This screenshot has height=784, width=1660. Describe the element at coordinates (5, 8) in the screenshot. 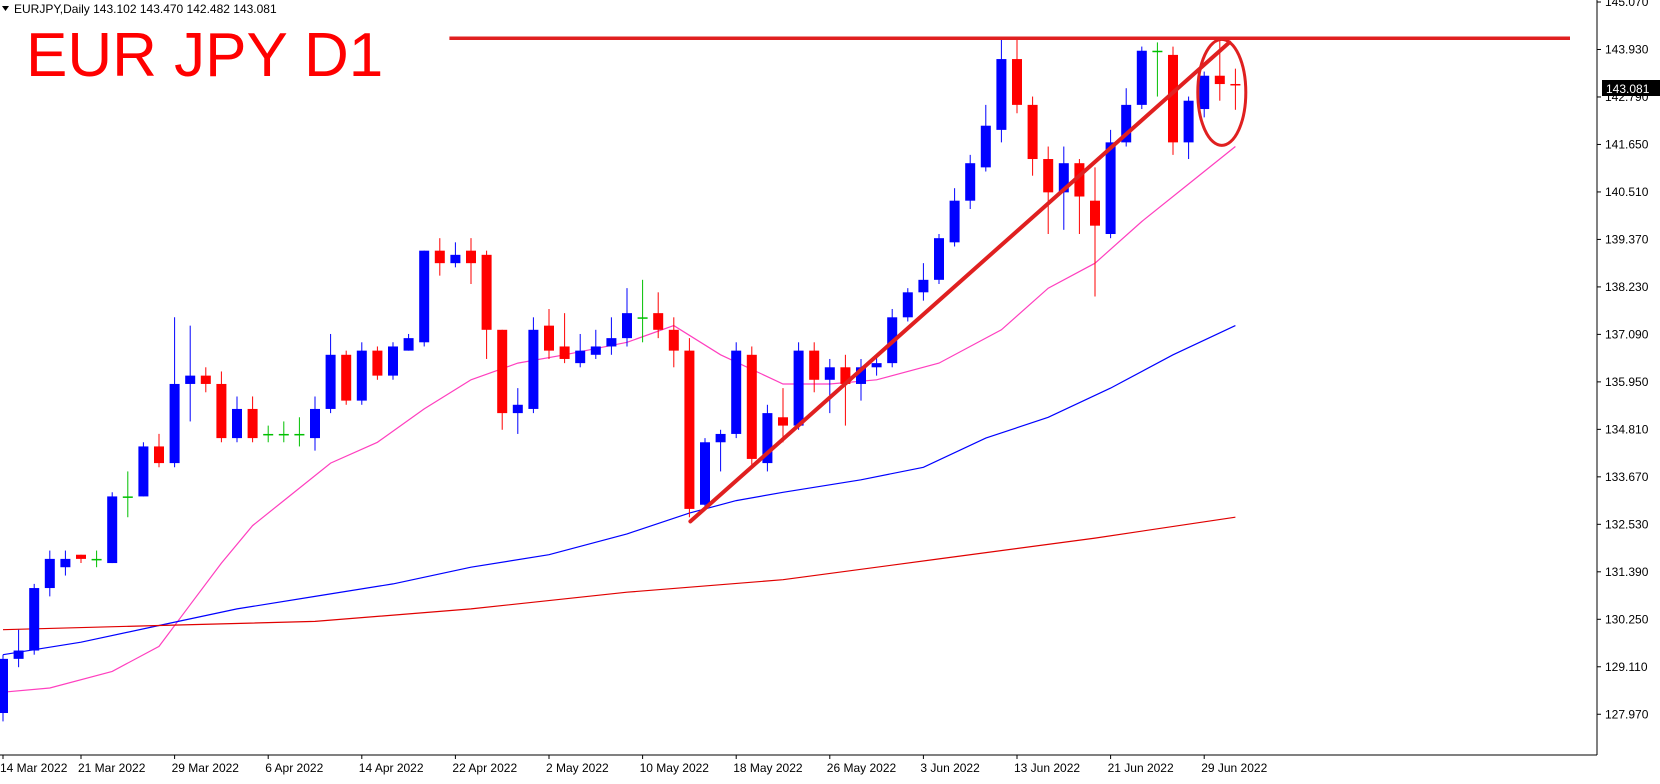

I see `symbol-dropdown-icon` at that location.